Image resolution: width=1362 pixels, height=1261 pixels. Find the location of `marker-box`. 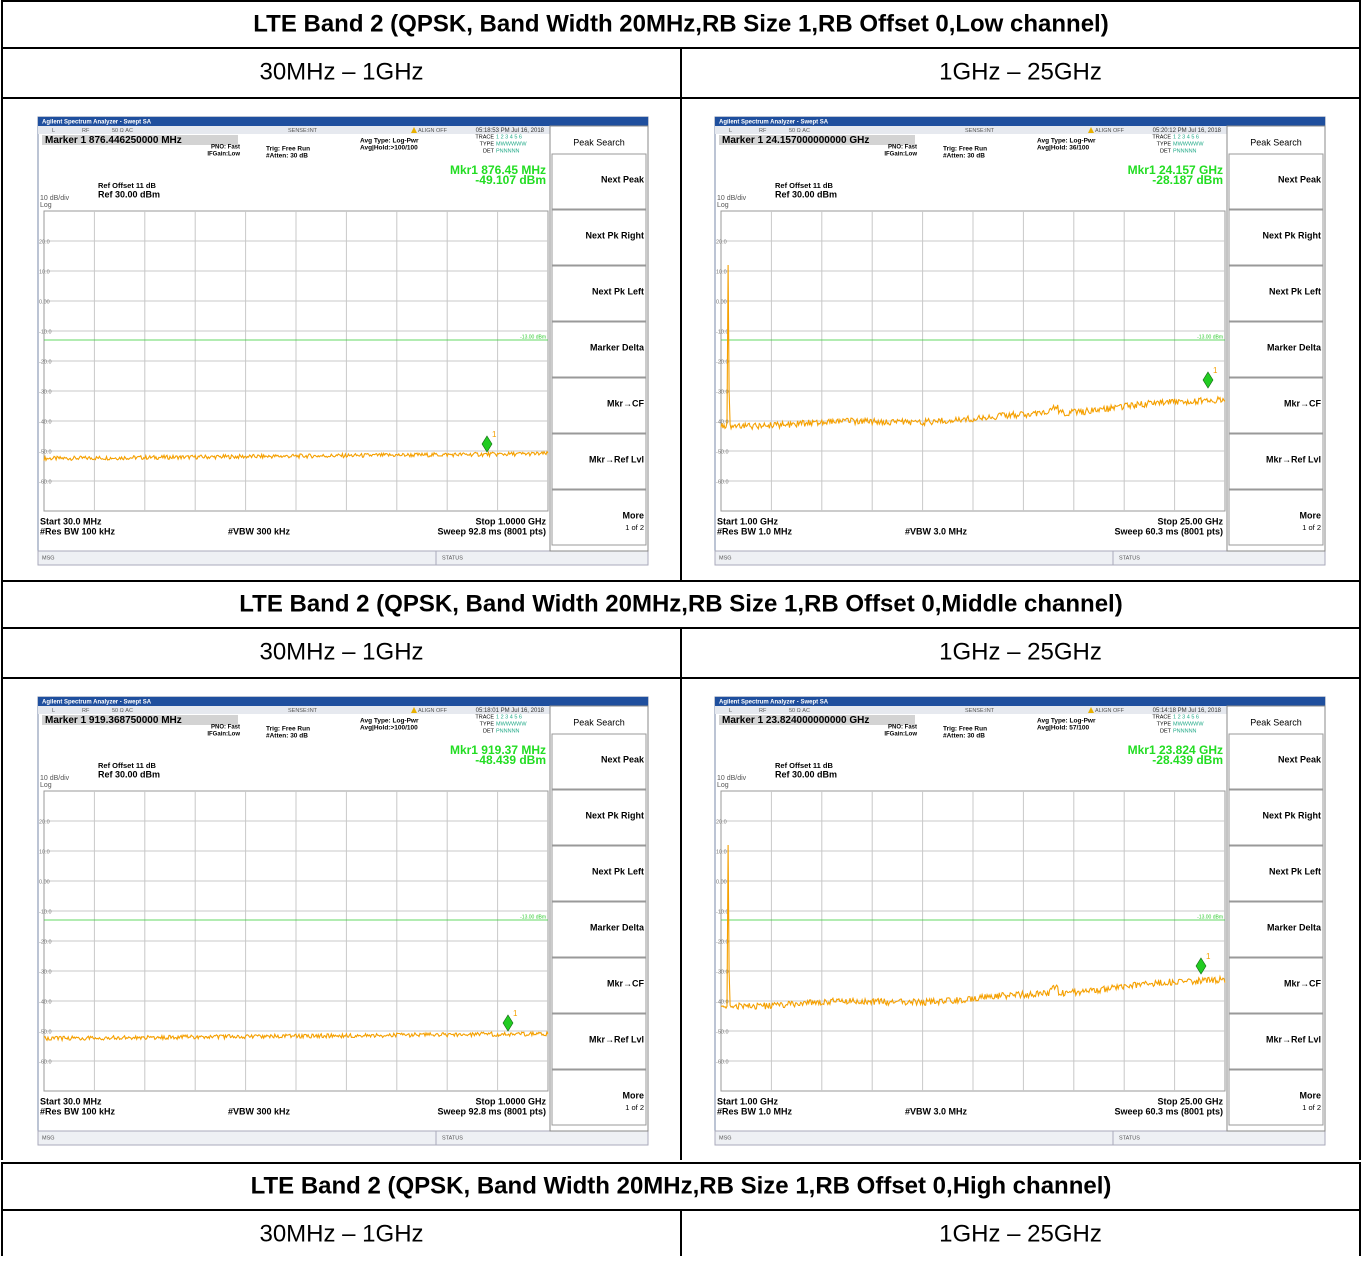

marker-box is located at coordinates (140, 720).